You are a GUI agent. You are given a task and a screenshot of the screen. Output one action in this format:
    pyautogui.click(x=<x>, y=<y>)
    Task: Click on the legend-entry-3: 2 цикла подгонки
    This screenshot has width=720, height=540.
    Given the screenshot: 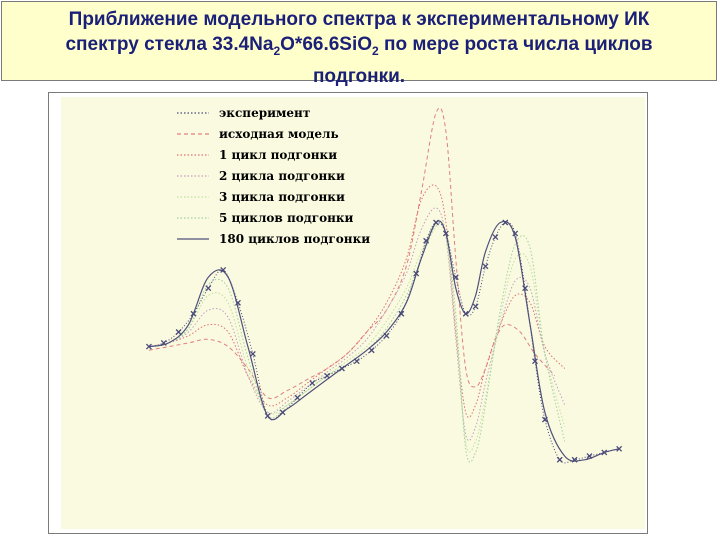 What is the action you would take?
    pyautogui.click(x=282, y=176)
    